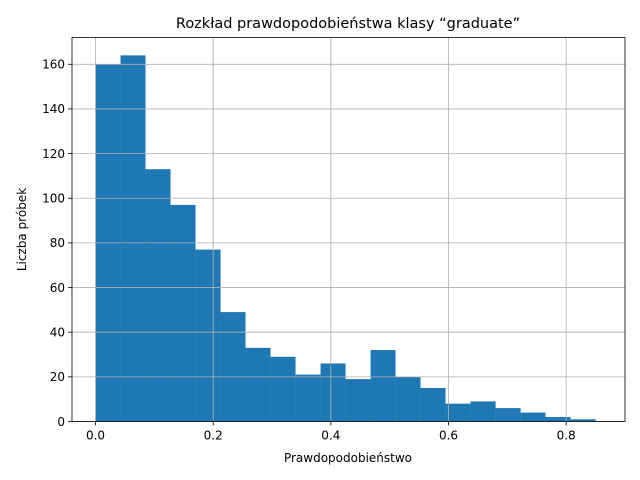 This screenshot has width=640, height=480. What do you see at coordinates (330, 436) in the screenshot?
I see `x-tick-label: 0.4` at bounding box center [330, 436].